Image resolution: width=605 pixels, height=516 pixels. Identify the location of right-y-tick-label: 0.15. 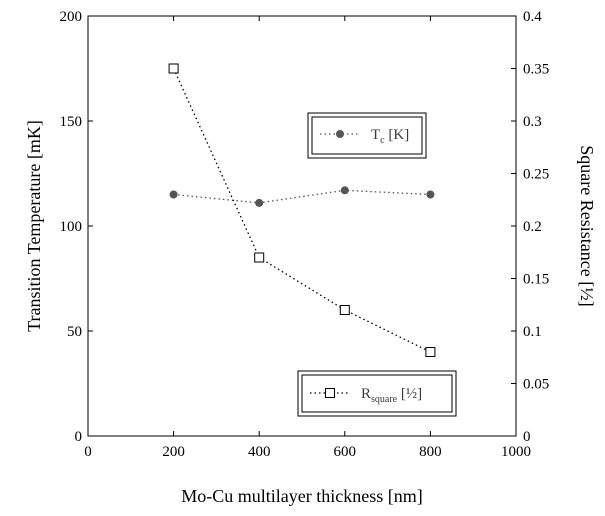
(536, 280).